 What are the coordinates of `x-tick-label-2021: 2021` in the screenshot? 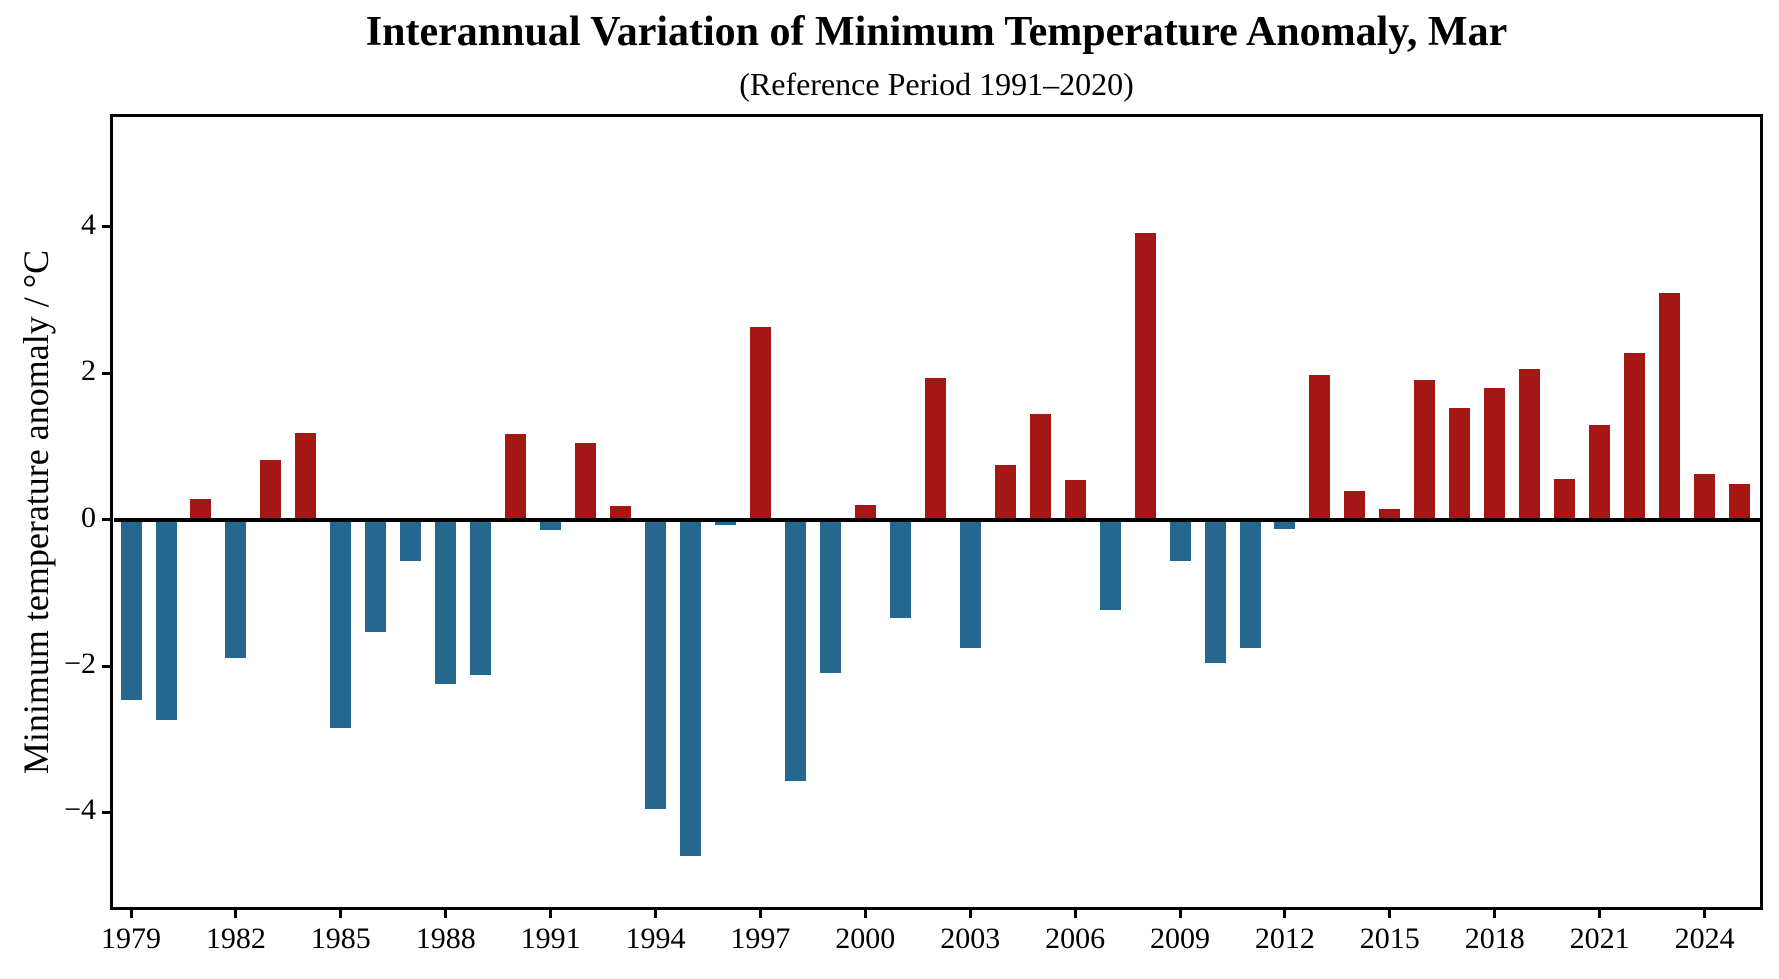 It's located at (1599, 938).